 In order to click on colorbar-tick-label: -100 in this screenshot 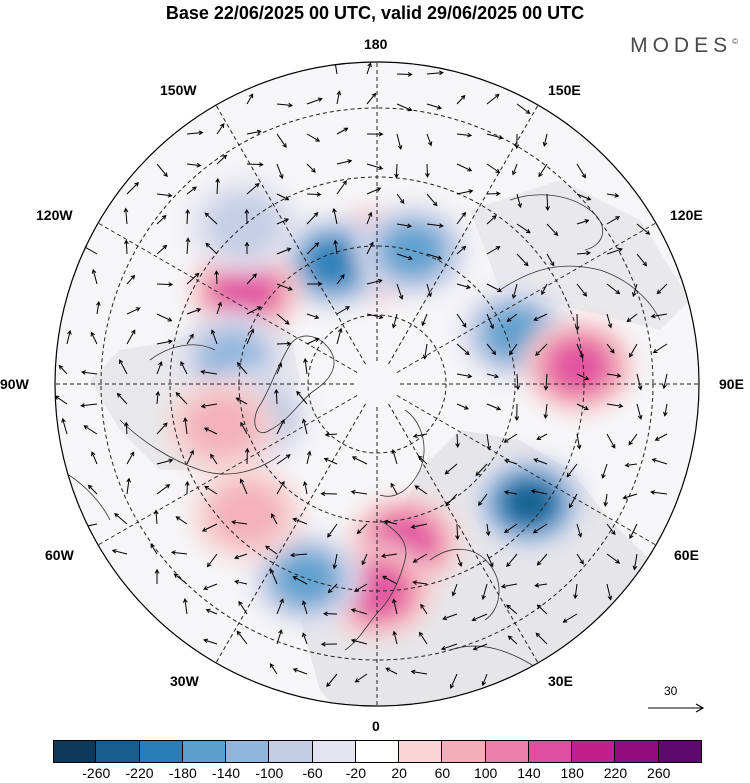, I will do `click(269, 773)`.